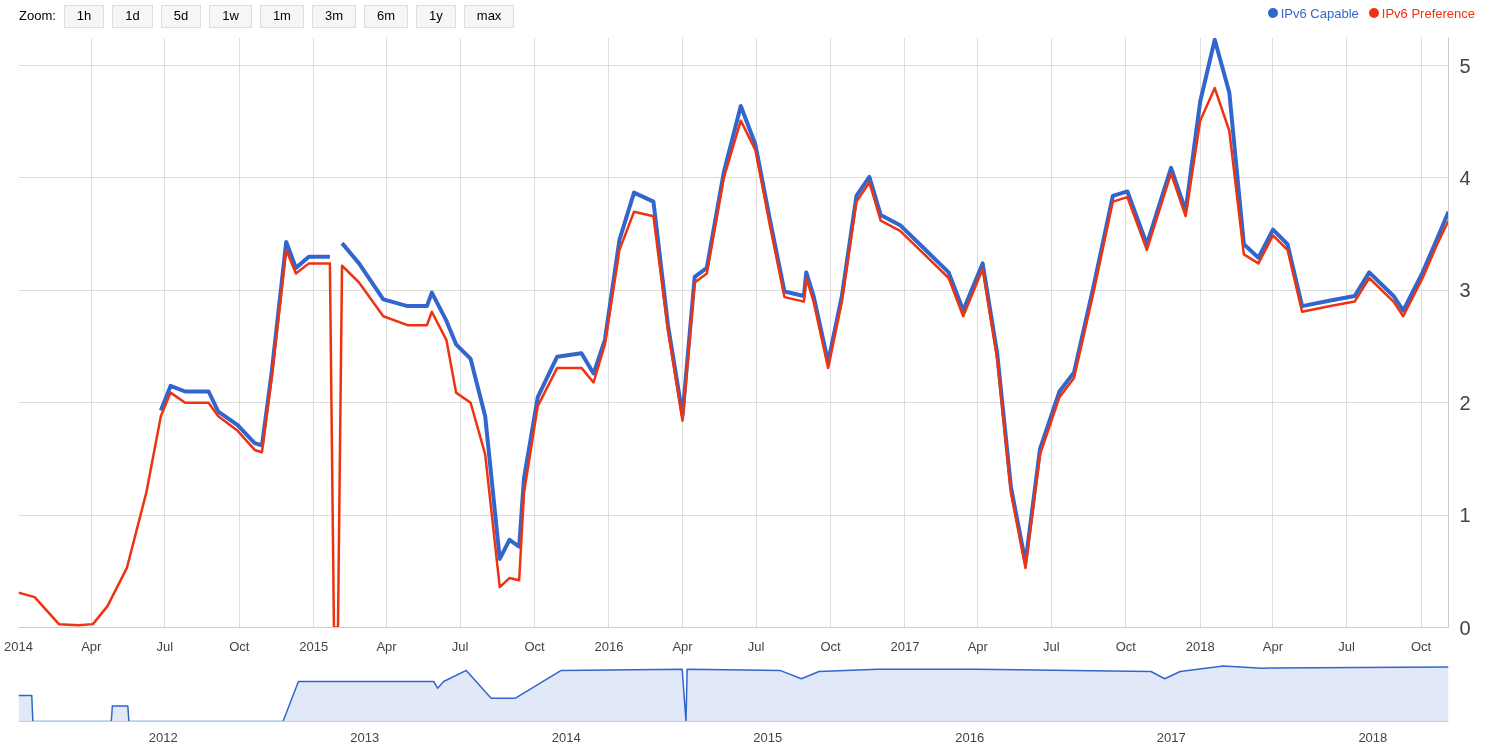  Describe the element at coordinates (1427, 14) in the screenshot. I see `legend-label: IPv6 Preference` at that location.